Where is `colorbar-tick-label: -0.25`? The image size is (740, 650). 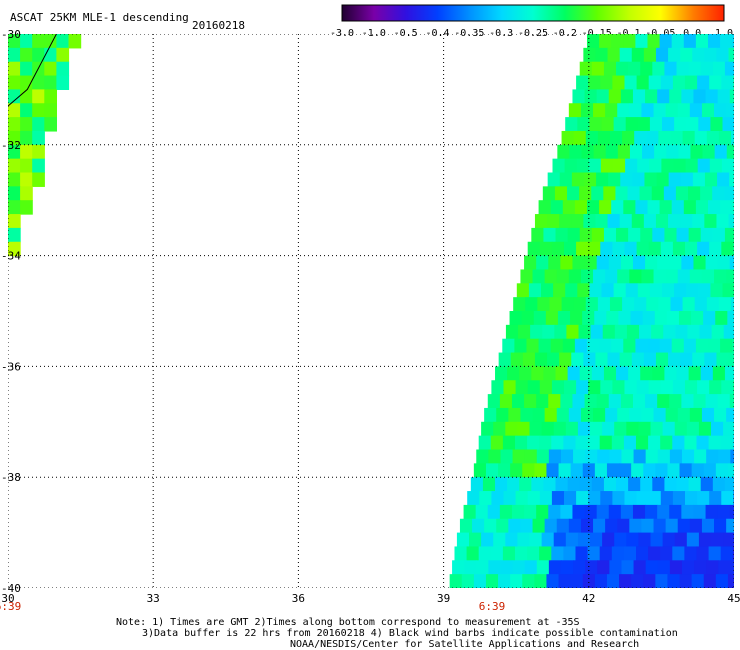 colorbar-tick-label: -0.25 is located at coordinates (533, 33).